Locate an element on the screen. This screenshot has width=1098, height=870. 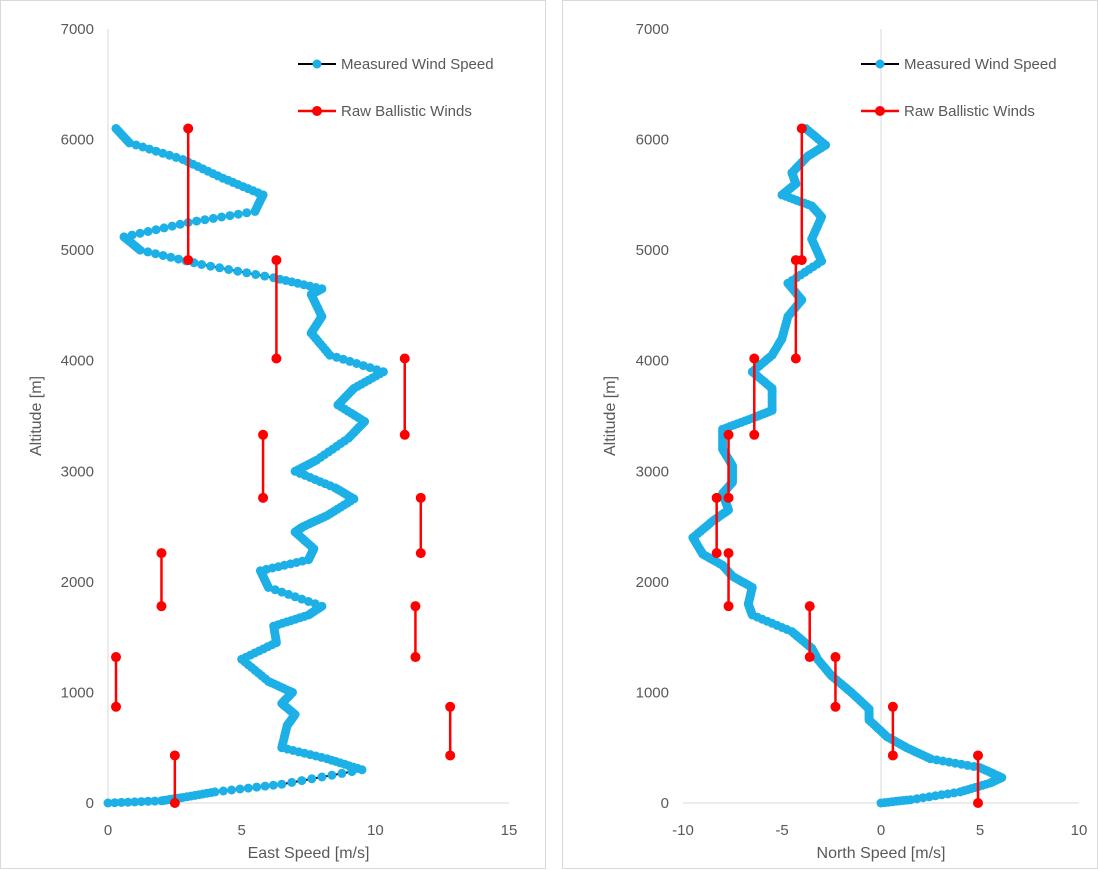
y-tick-label: 4000 is located at coordinates (652, 361).